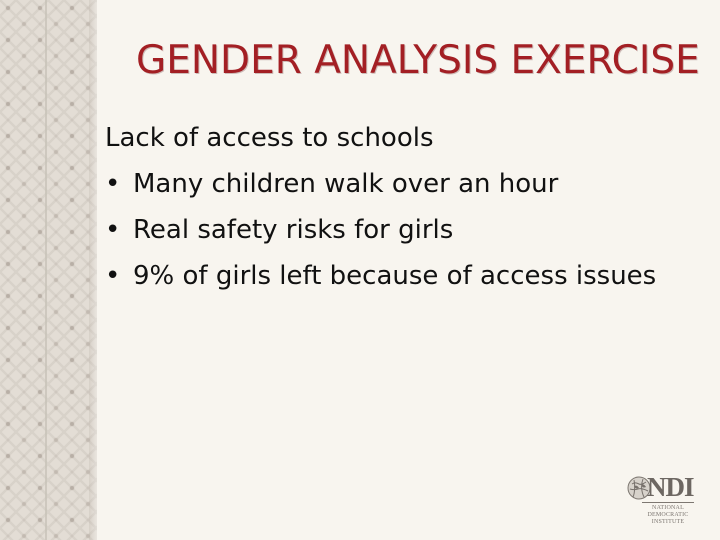  I want to click on decorative-side-band, so click(48, 270).